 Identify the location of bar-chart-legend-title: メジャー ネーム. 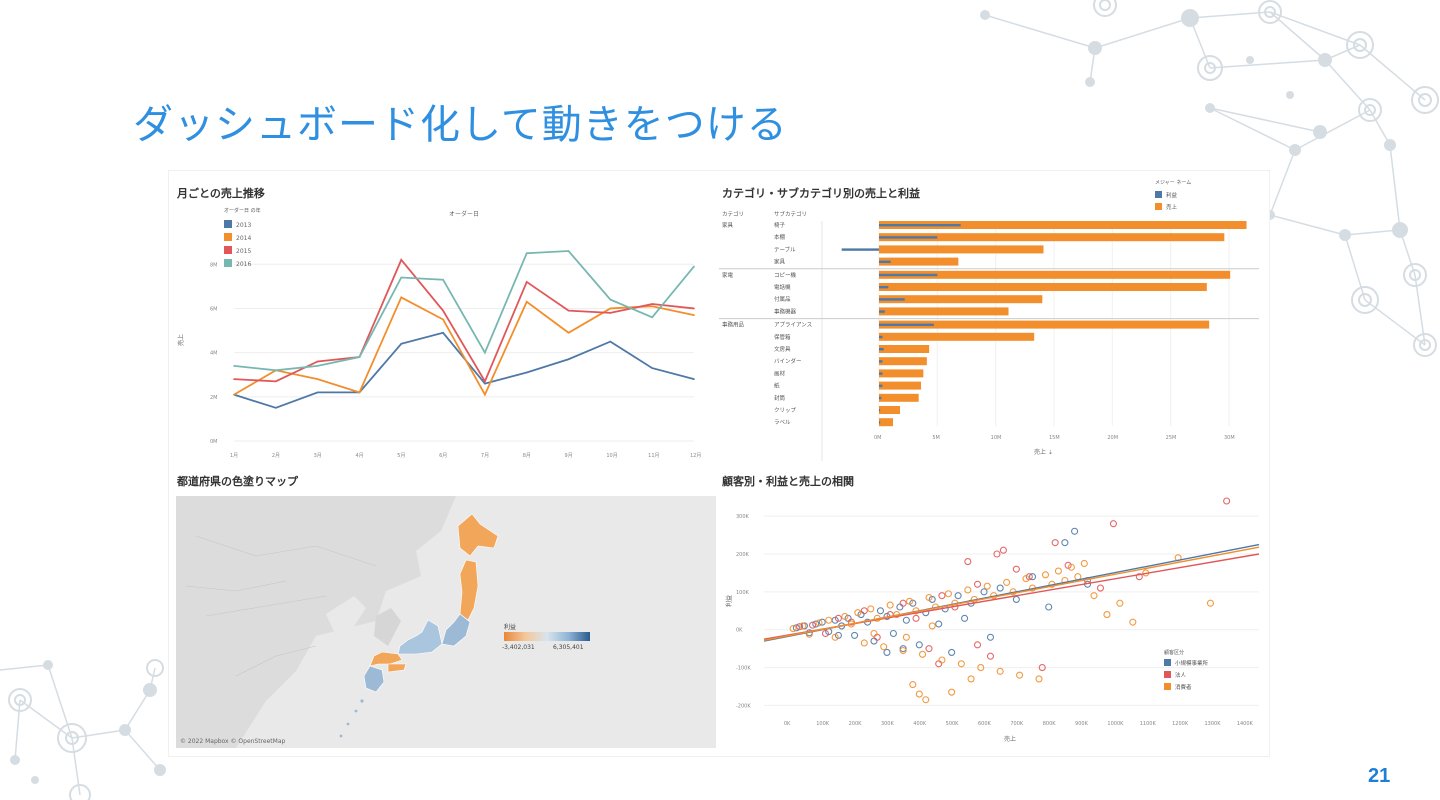
(1173, 183).